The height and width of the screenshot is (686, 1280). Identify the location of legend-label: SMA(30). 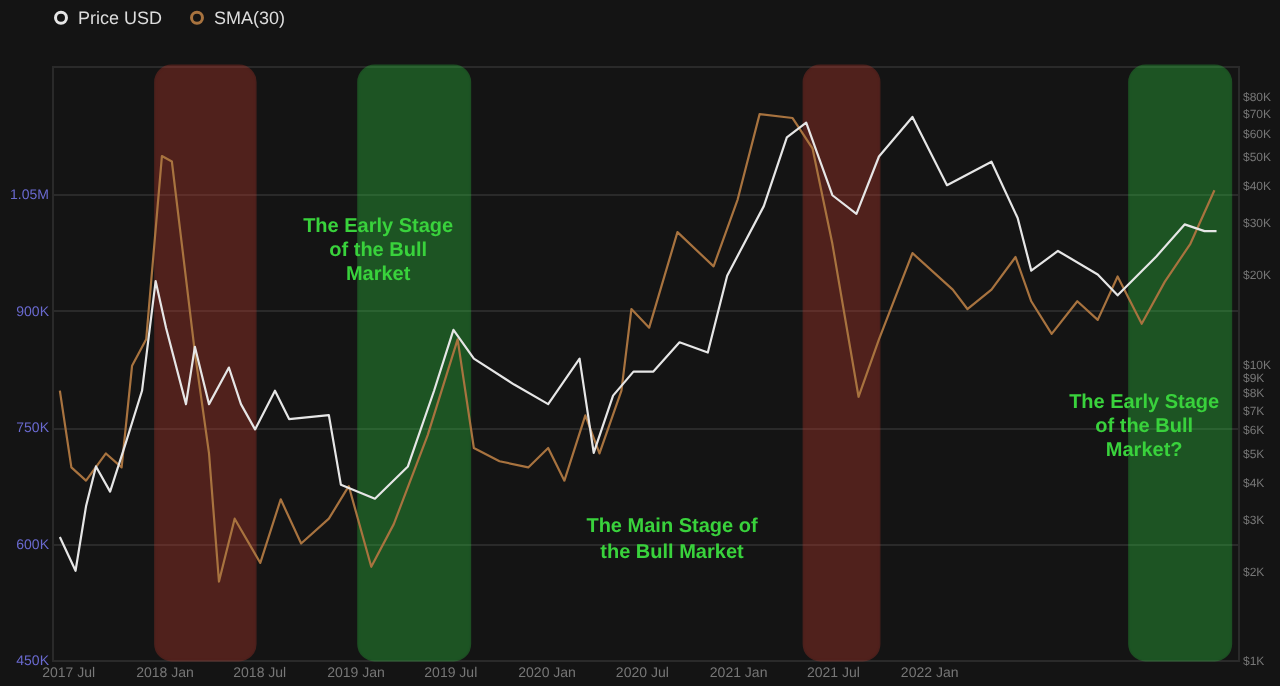
(250, 17).